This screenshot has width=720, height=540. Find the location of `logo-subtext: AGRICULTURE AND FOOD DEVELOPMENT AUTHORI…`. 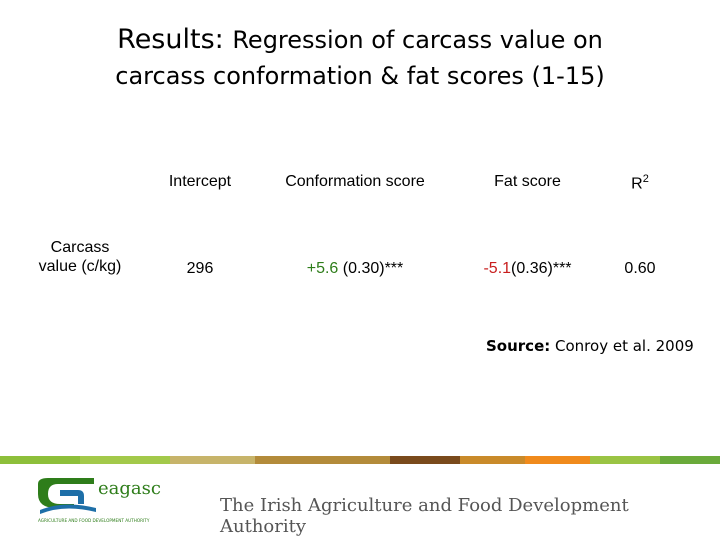

logo-subtext: AGRICULTURE AND FOOD DEVELOPMENT AUTHORI… is located at coordinates (94, 520).